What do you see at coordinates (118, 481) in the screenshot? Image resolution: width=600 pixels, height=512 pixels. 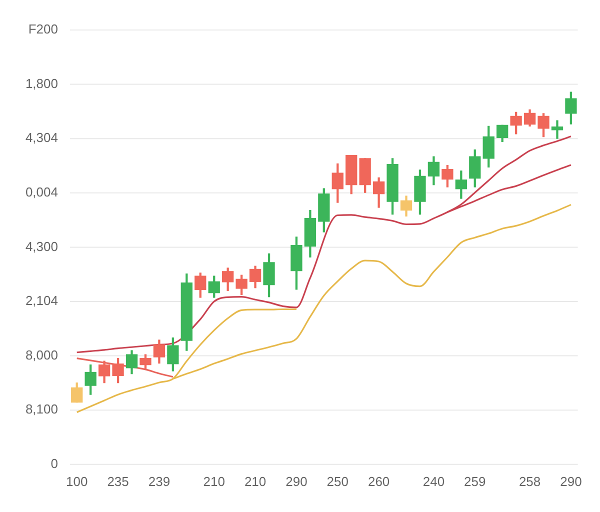 I see `x-tick-label: 235` at bounding box center [118, 481].